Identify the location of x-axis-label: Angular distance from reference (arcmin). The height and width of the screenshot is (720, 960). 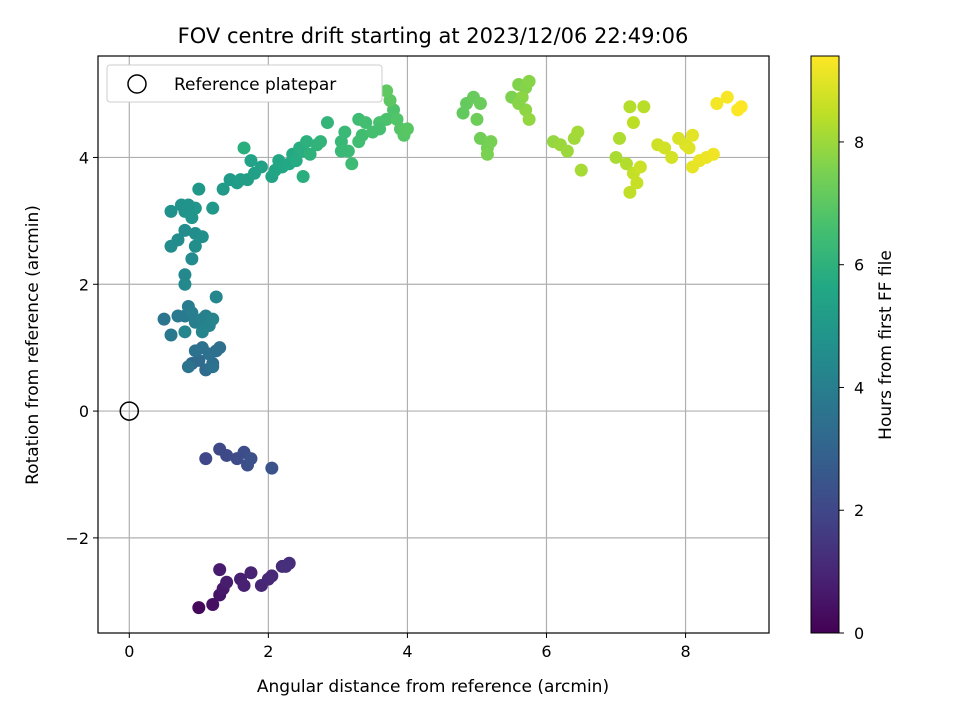
(433, 687).